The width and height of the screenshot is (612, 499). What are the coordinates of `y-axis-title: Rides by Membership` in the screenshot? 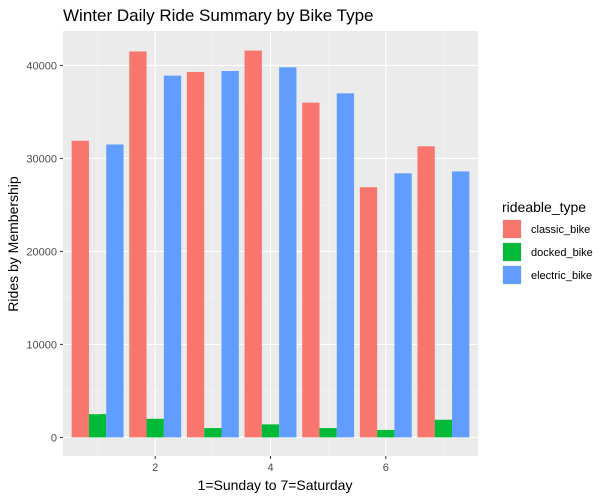 It's located at (13, 244).